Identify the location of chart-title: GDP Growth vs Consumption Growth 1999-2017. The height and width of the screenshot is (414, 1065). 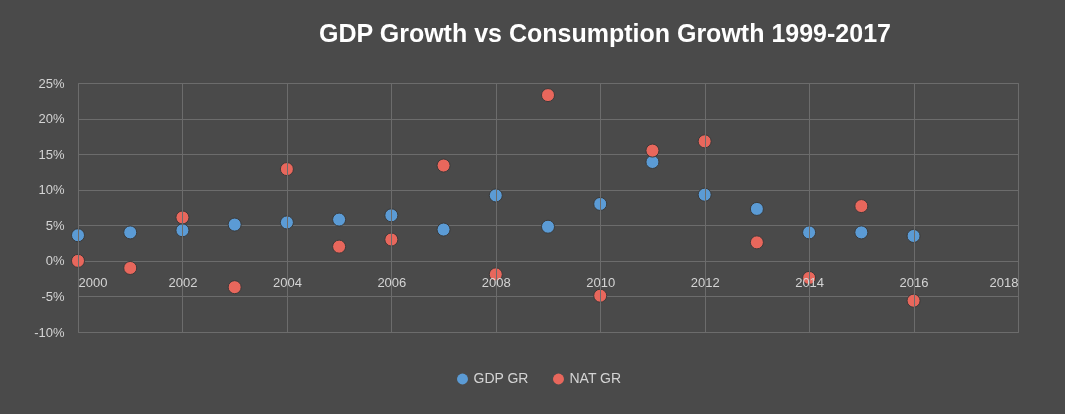
(605, 33).